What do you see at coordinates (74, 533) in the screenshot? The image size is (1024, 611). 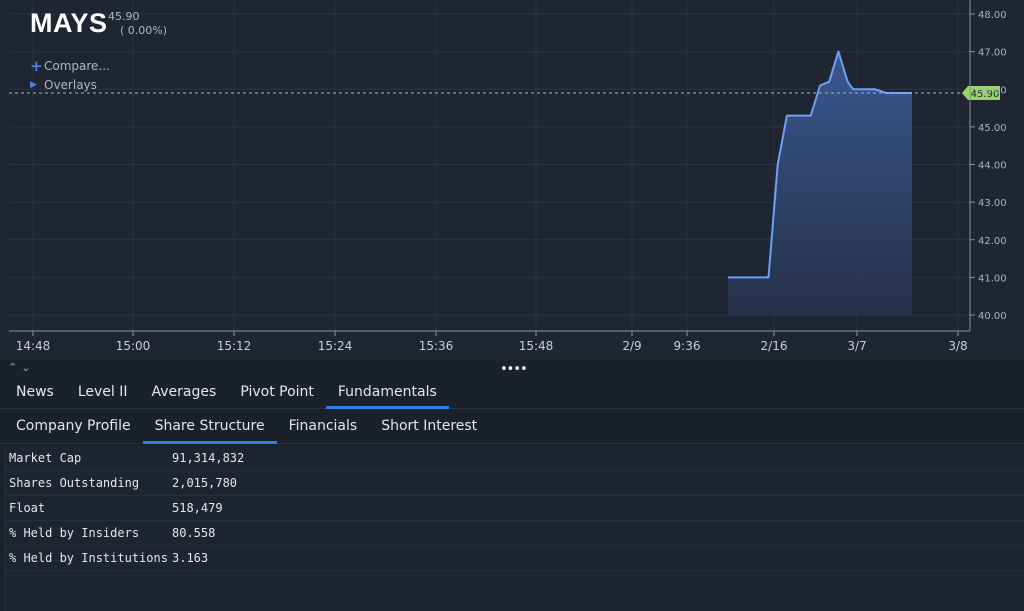 I see `metric-label: % Held by Insiders` at bounding box center [74, 533].